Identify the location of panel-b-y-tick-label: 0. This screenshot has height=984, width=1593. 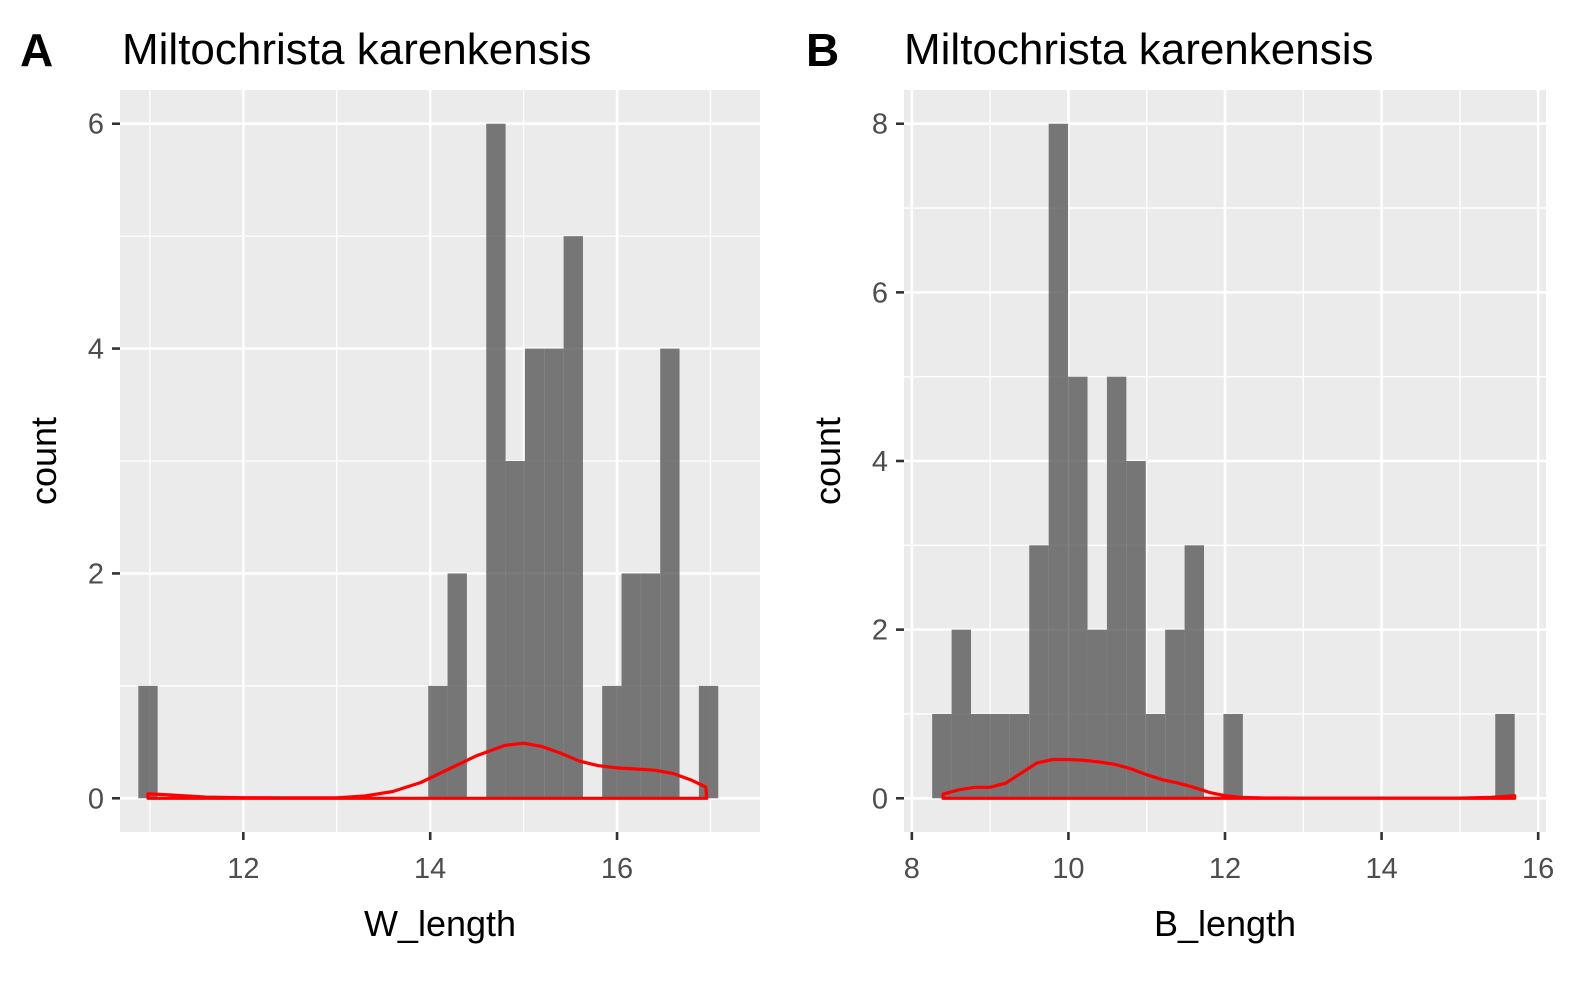
(880, 799).